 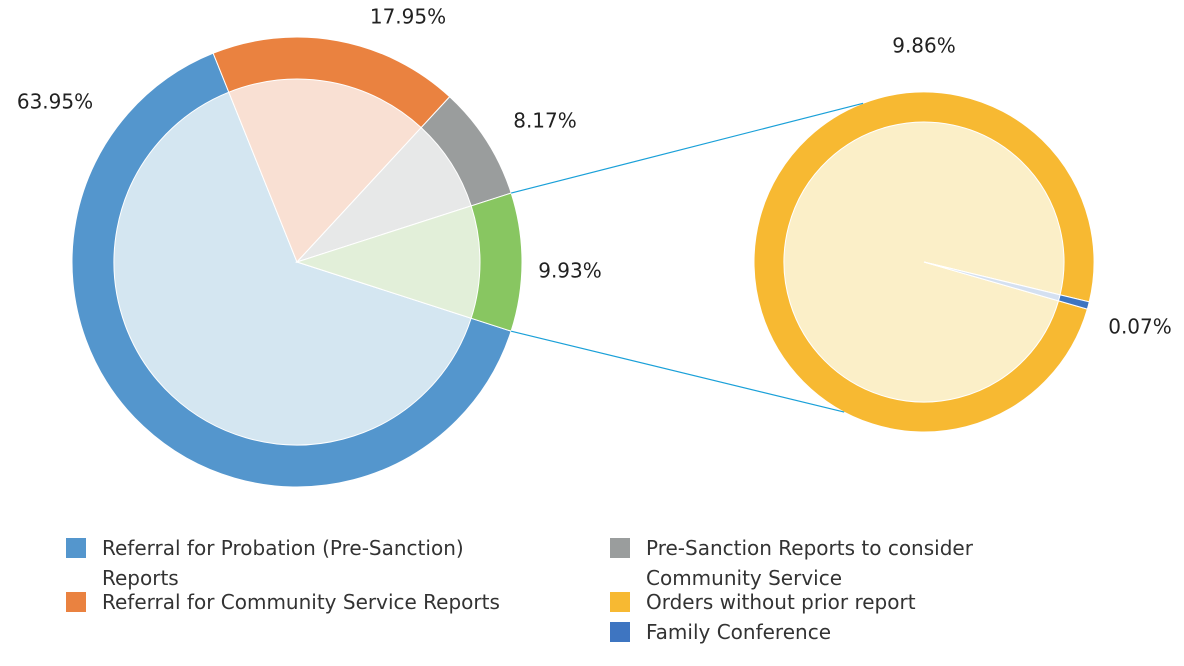 I want to click on legend-label: Referral for Community Service Reports, so click(x=301, y=602).